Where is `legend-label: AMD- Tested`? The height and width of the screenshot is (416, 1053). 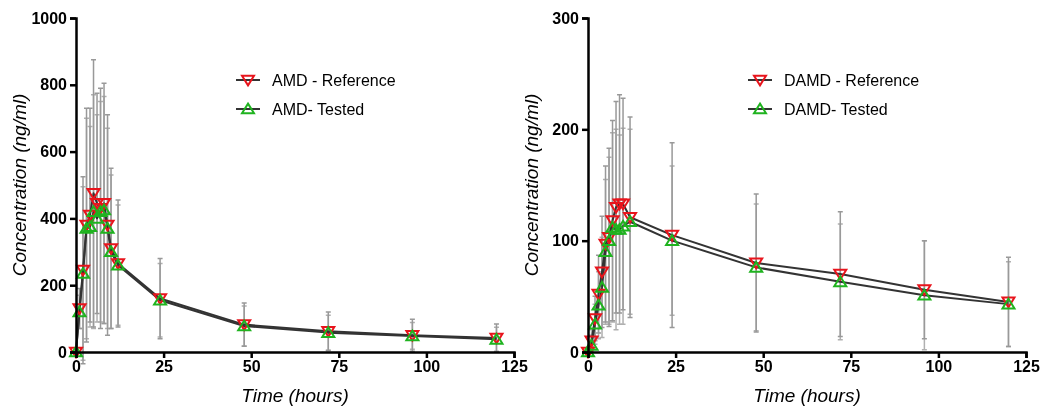
legend-label: AMD- Tested is located at coordinates (318, 109).